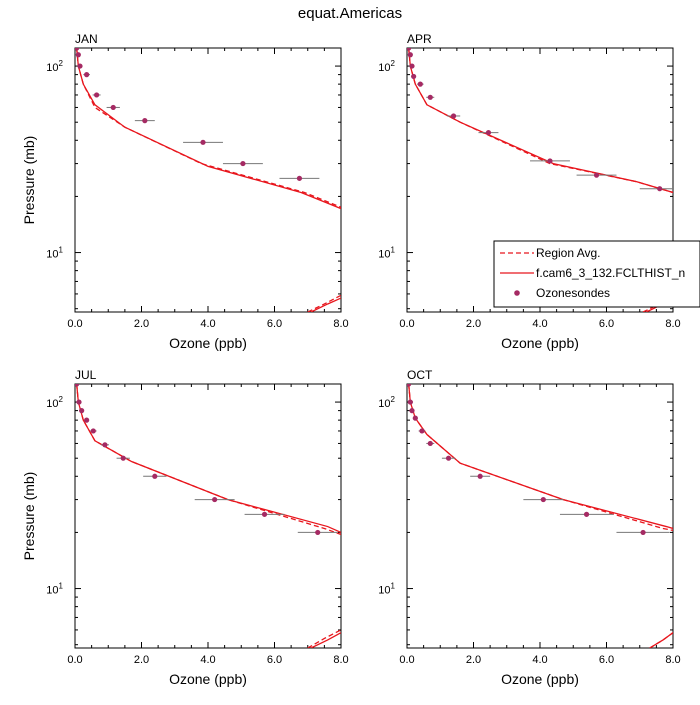 Image resolution: width=700 pixels, height=705 pixels. I want to click on panel-title: APR, so click(419, 39).